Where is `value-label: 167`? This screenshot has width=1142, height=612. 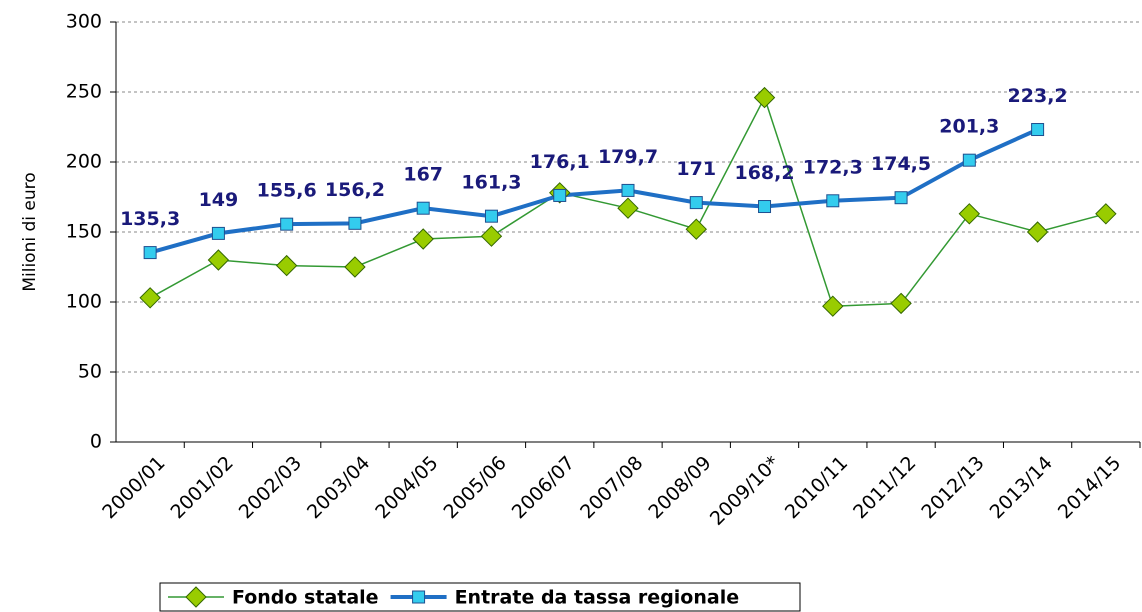
value-label: 167 is located at coordinates (423, 175).